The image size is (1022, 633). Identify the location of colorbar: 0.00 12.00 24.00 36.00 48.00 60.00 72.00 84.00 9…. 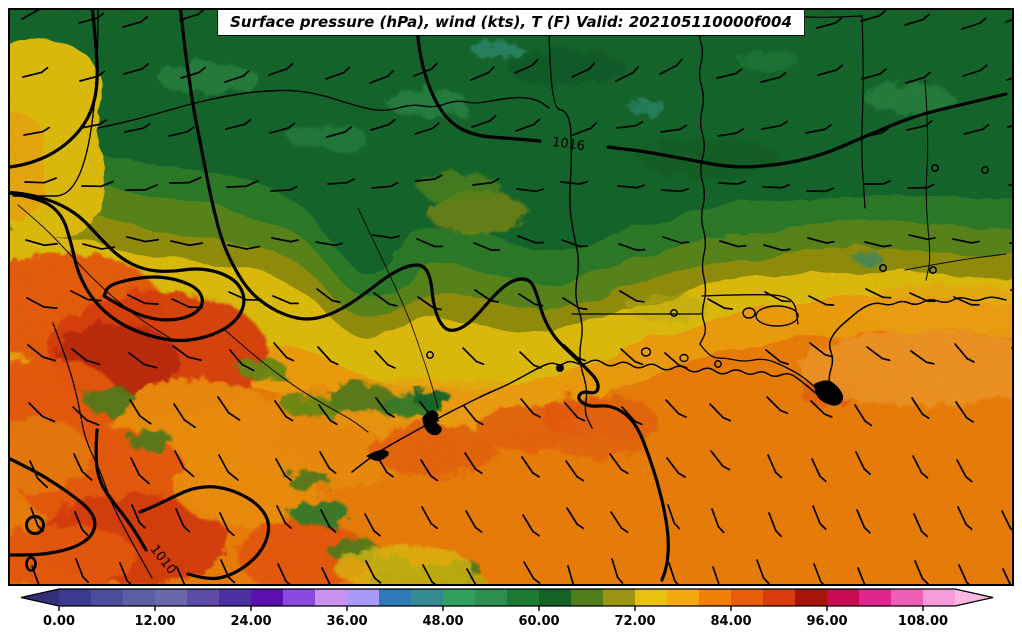
(507, 608).